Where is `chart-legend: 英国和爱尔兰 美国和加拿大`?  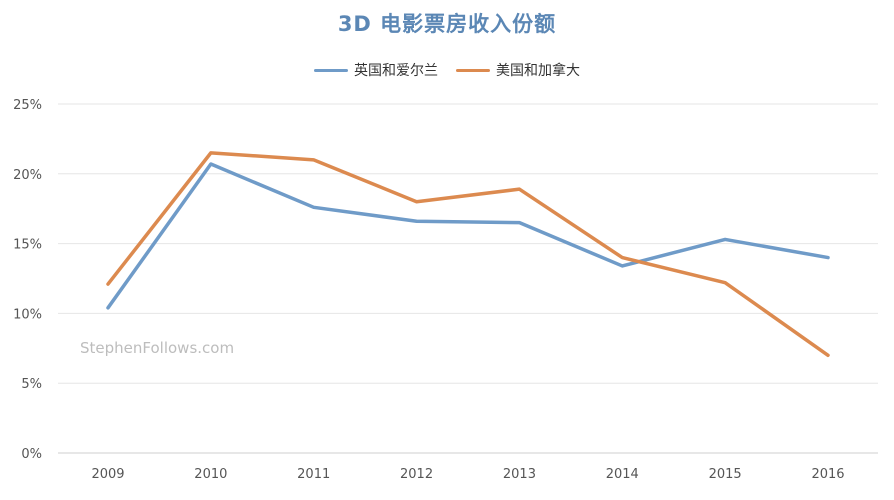
chart-legend: 英国和爱尔兰 美国和加拿大 is located at coordinates (447, 70).